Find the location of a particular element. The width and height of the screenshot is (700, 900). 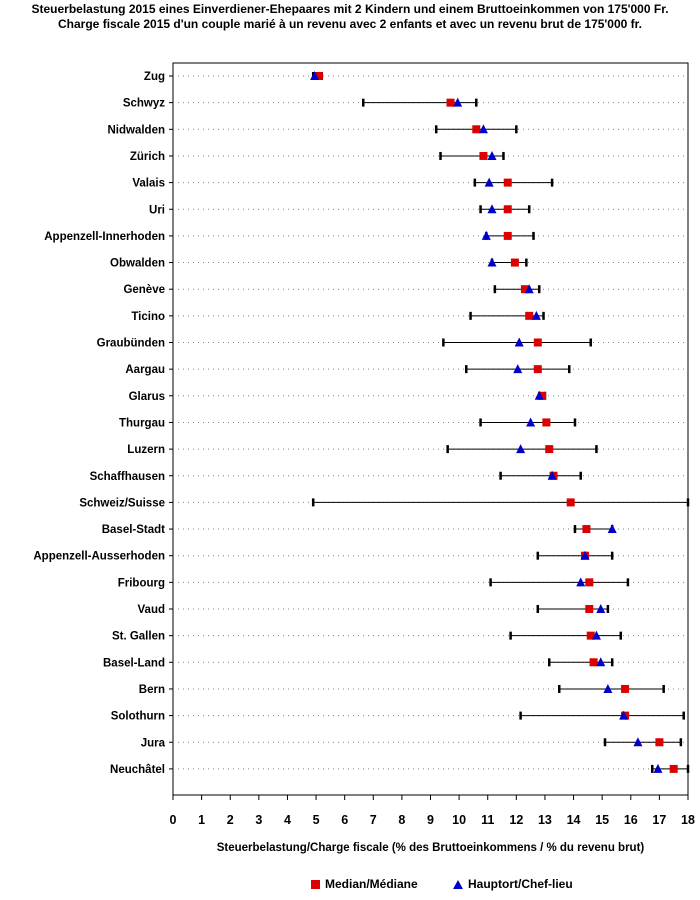

median-square-icon is located at coordinates (315, 884).